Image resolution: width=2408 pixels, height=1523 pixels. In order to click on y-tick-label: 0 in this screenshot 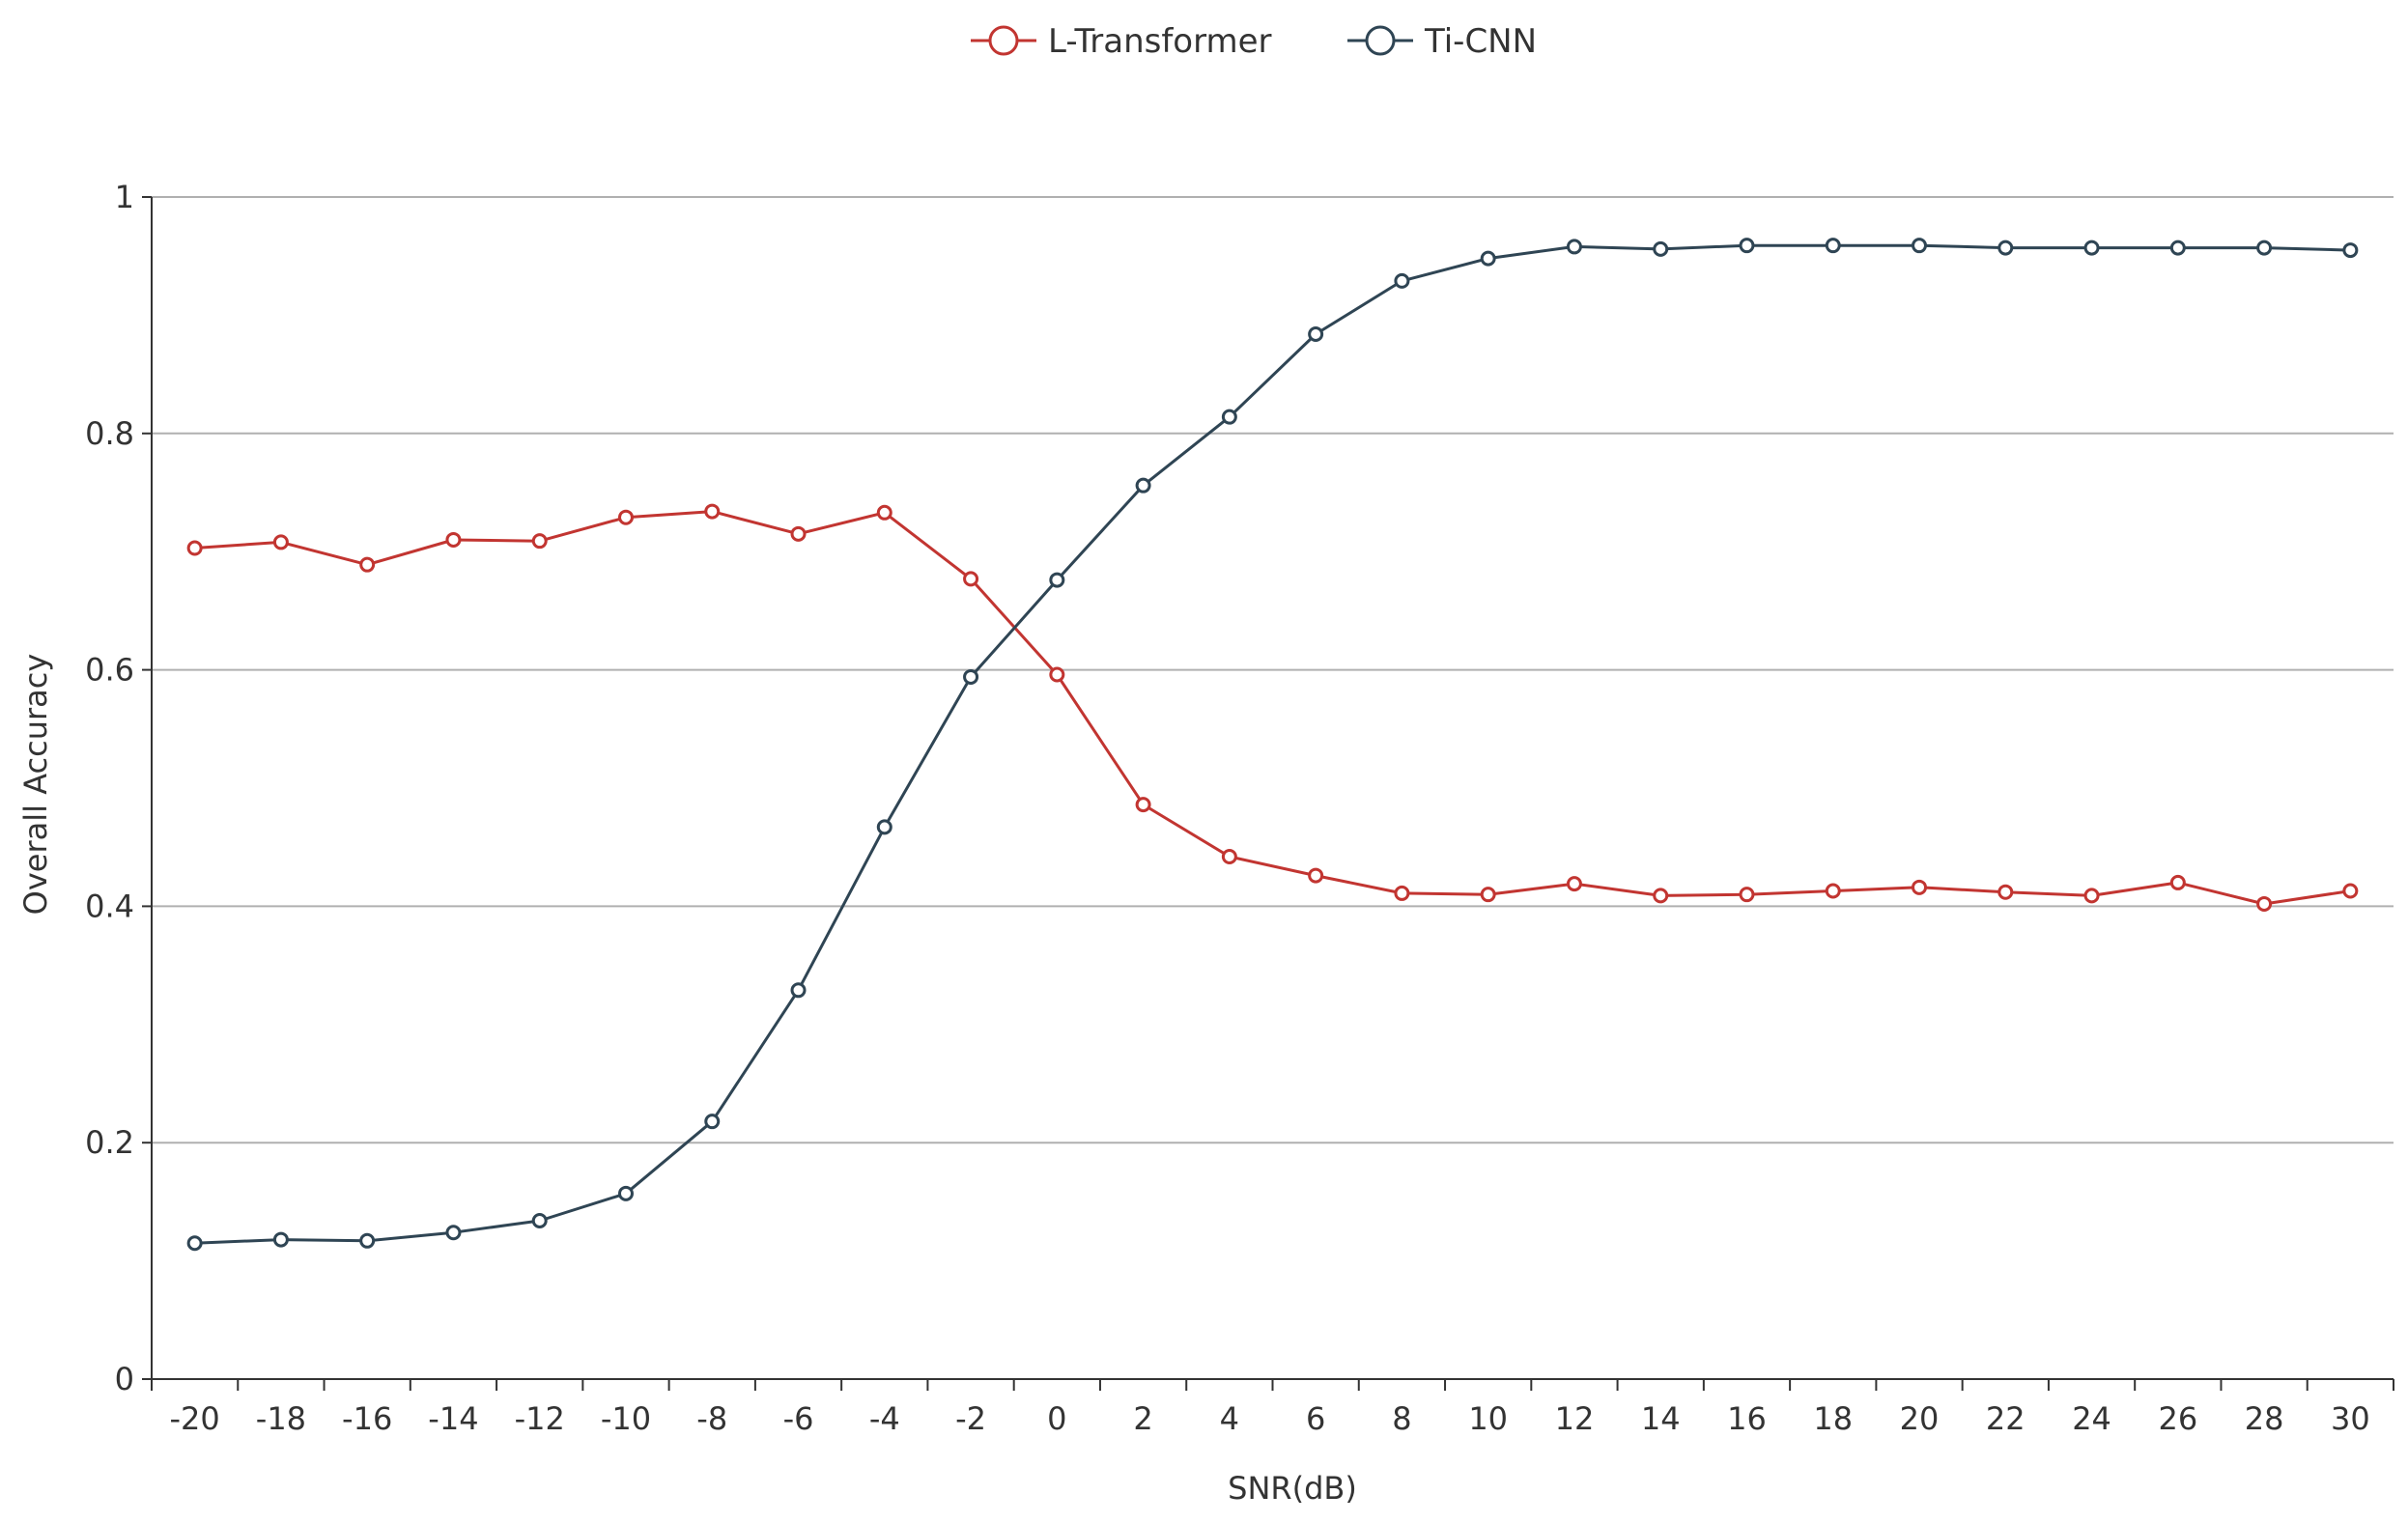, I will do `click(125, 1379)`.